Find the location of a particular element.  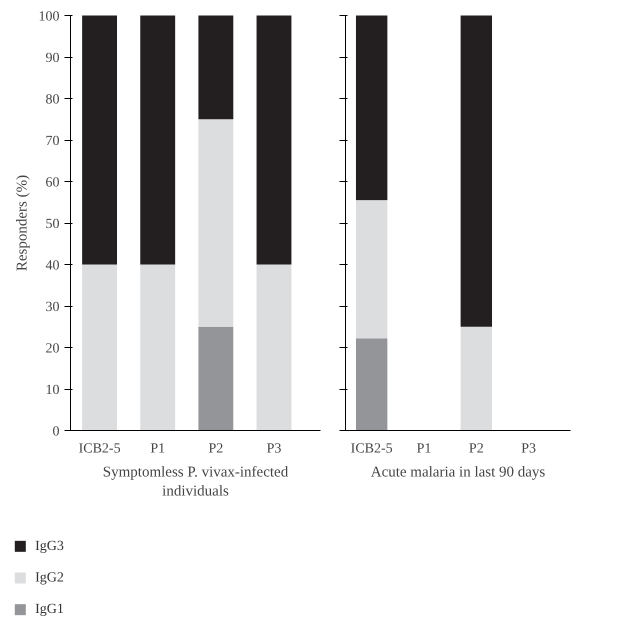

y-tick-label: 20 is located at coordinates (53, 349).